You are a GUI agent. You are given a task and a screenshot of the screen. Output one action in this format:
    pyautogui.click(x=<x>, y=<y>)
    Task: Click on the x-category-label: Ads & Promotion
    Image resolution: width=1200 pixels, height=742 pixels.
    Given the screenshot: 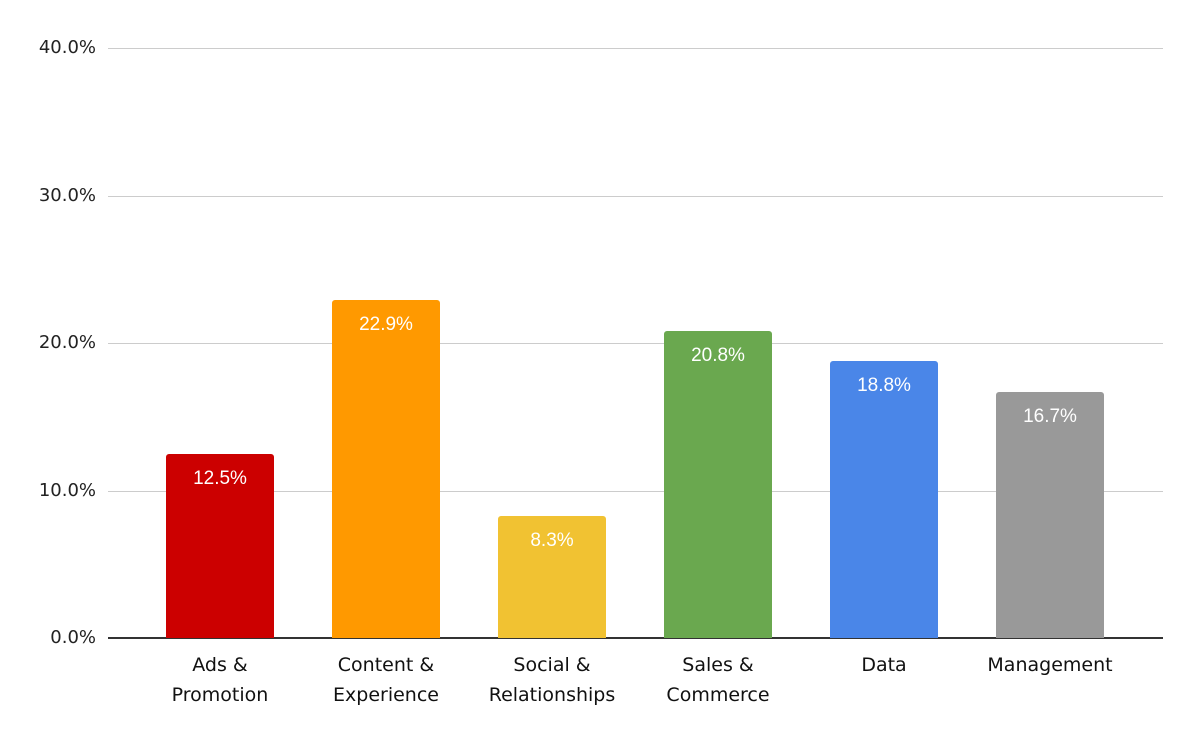 What is the action you would take?
    pyautogui.click(x=220, y=680)
    